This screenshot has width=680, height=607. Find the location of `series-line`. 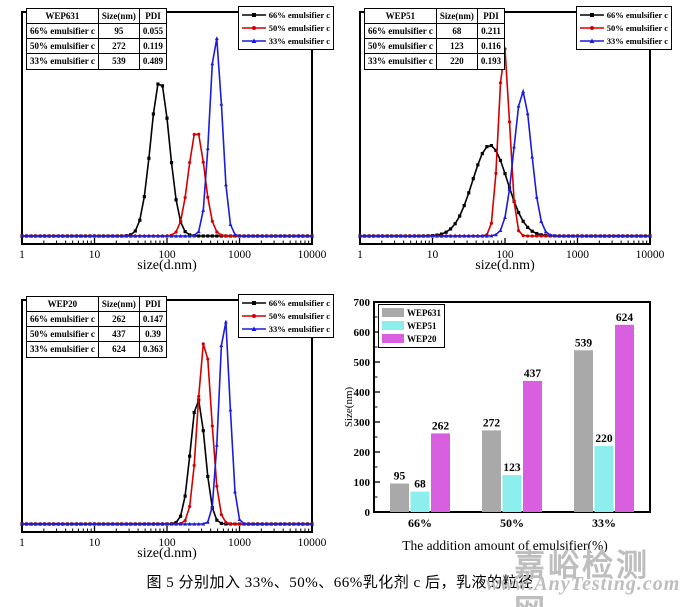

series-line is located at coordinates (167, 462).